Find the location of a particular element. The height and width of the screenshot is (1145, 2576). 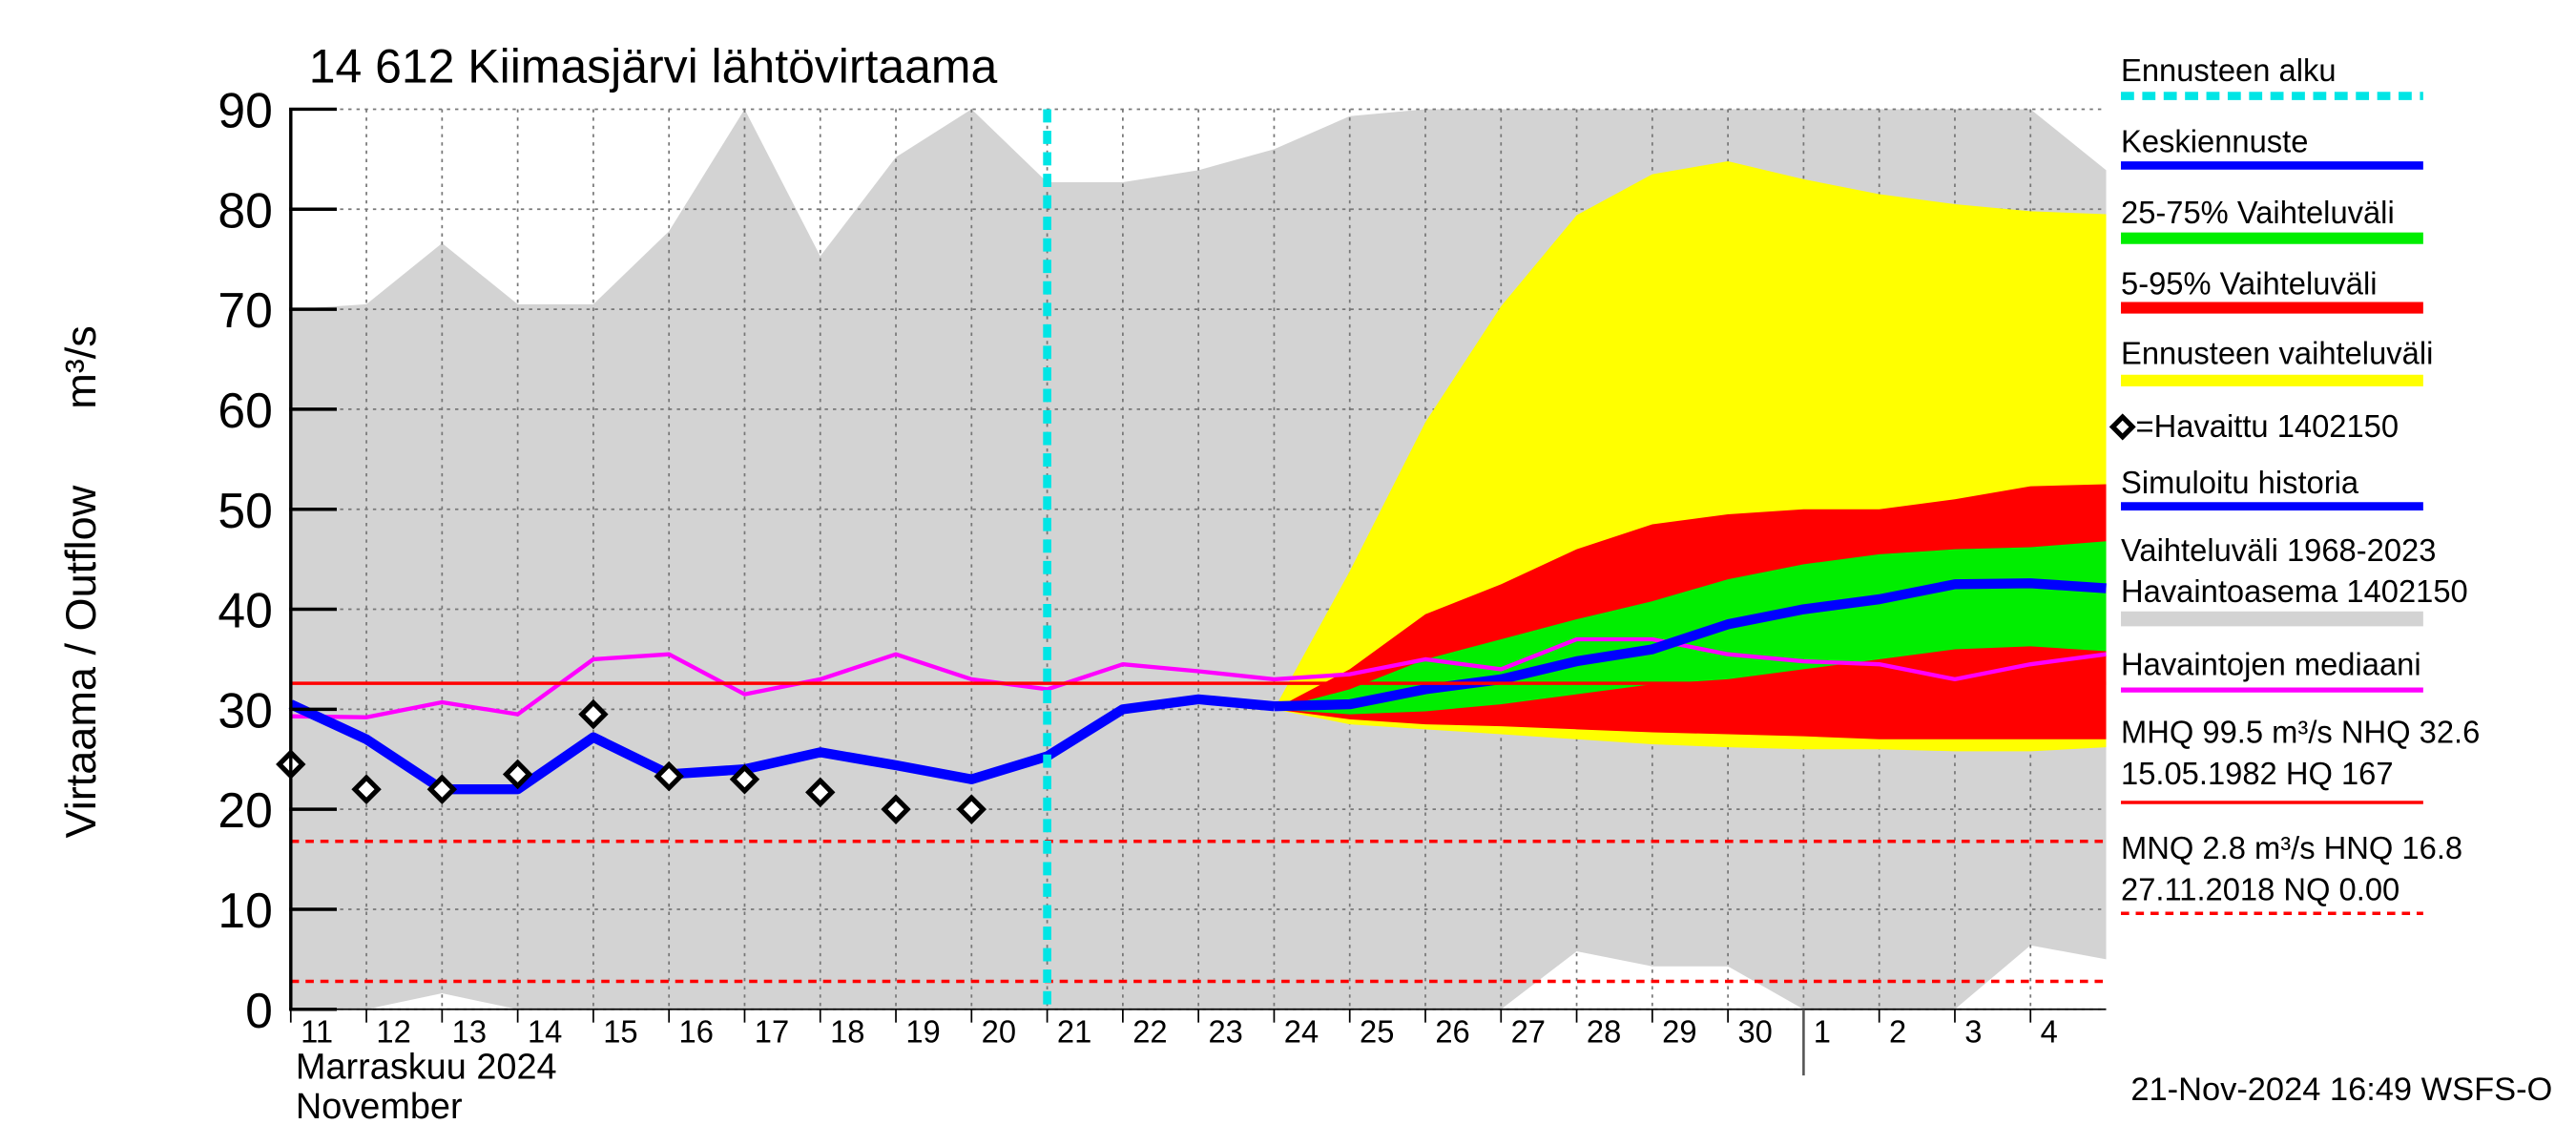

legend-label: 5-95% Vaihteluväli is located at coordinates (2249, 284).